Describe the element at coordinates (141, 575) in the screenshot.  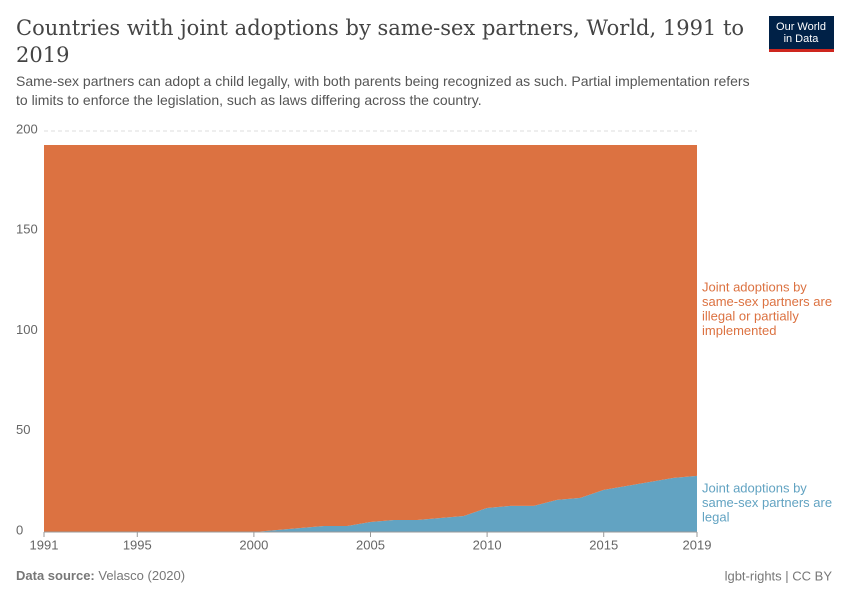
I see `source-text: Velasco (2020)` at that location.